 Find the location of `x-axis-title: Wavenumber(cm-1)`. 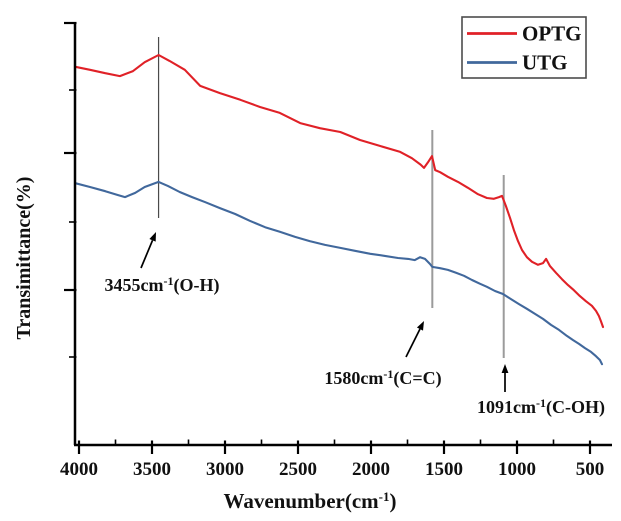

x-axis-title: Wavenumber(cm-1) is located at coordinates (310, 501).